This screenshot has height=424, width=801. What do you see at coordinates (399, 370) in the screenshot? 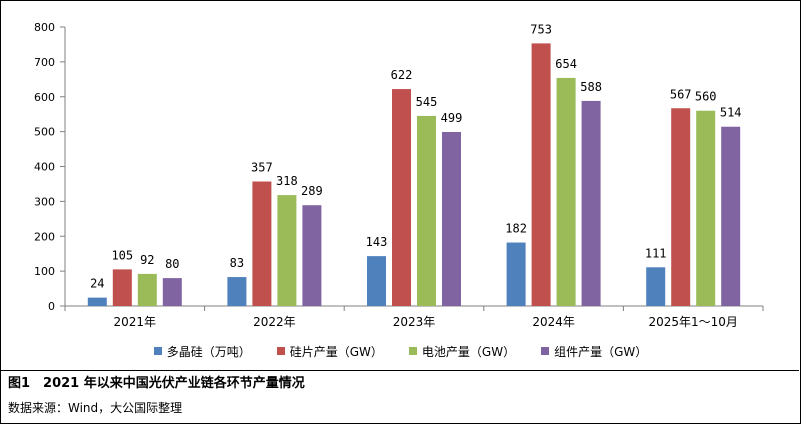
I see `caption-divider` at bounding box center [399, 370].